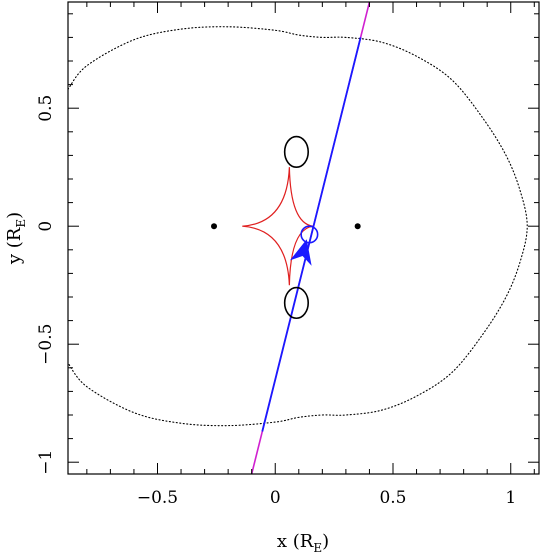 The image size is (541, 555). Describe the element at coordinates (510, 498) in the screenshot. I see `x-tick-label: 1` at that location.